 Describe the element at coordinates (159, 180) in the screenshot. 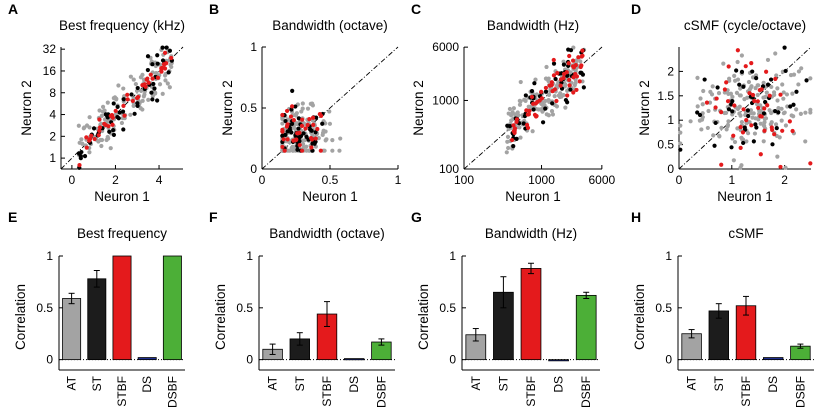

I see `x-tick-label: 4` at that location.